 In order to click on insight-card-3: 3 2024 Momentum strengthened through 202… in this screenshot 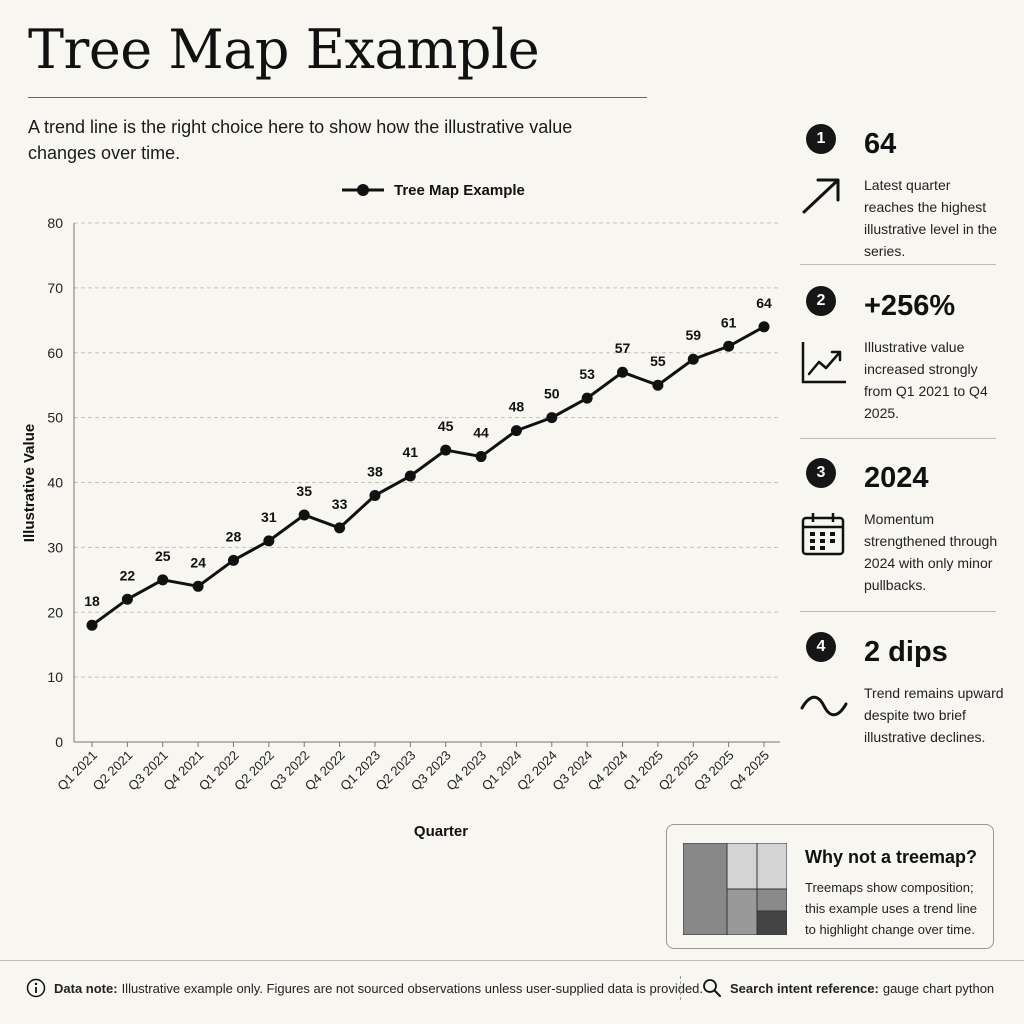, I will do `click(898, 538)`.